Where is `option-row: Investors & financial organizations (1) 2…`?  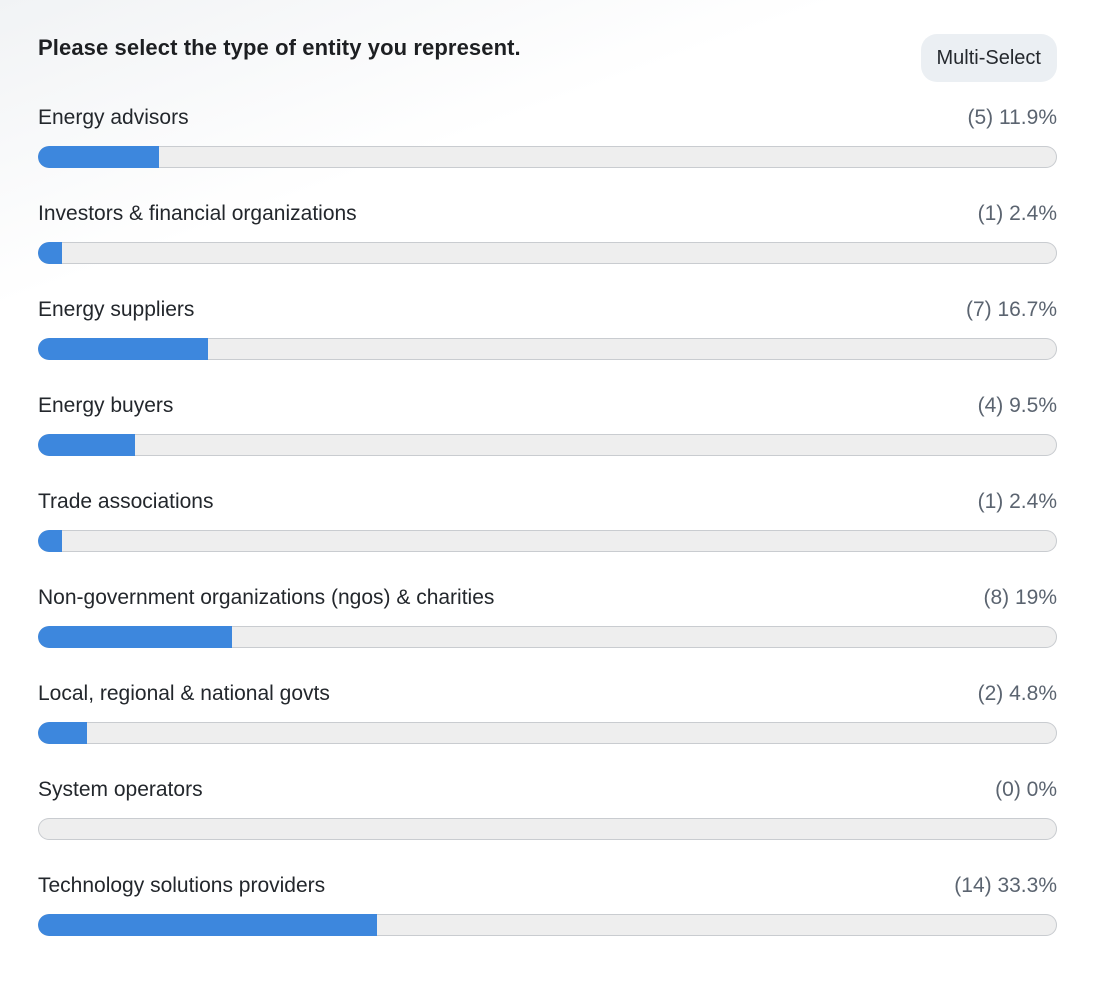 option-row: Investors & financial organizations (1) 2… is located at coordinates (547, 236).